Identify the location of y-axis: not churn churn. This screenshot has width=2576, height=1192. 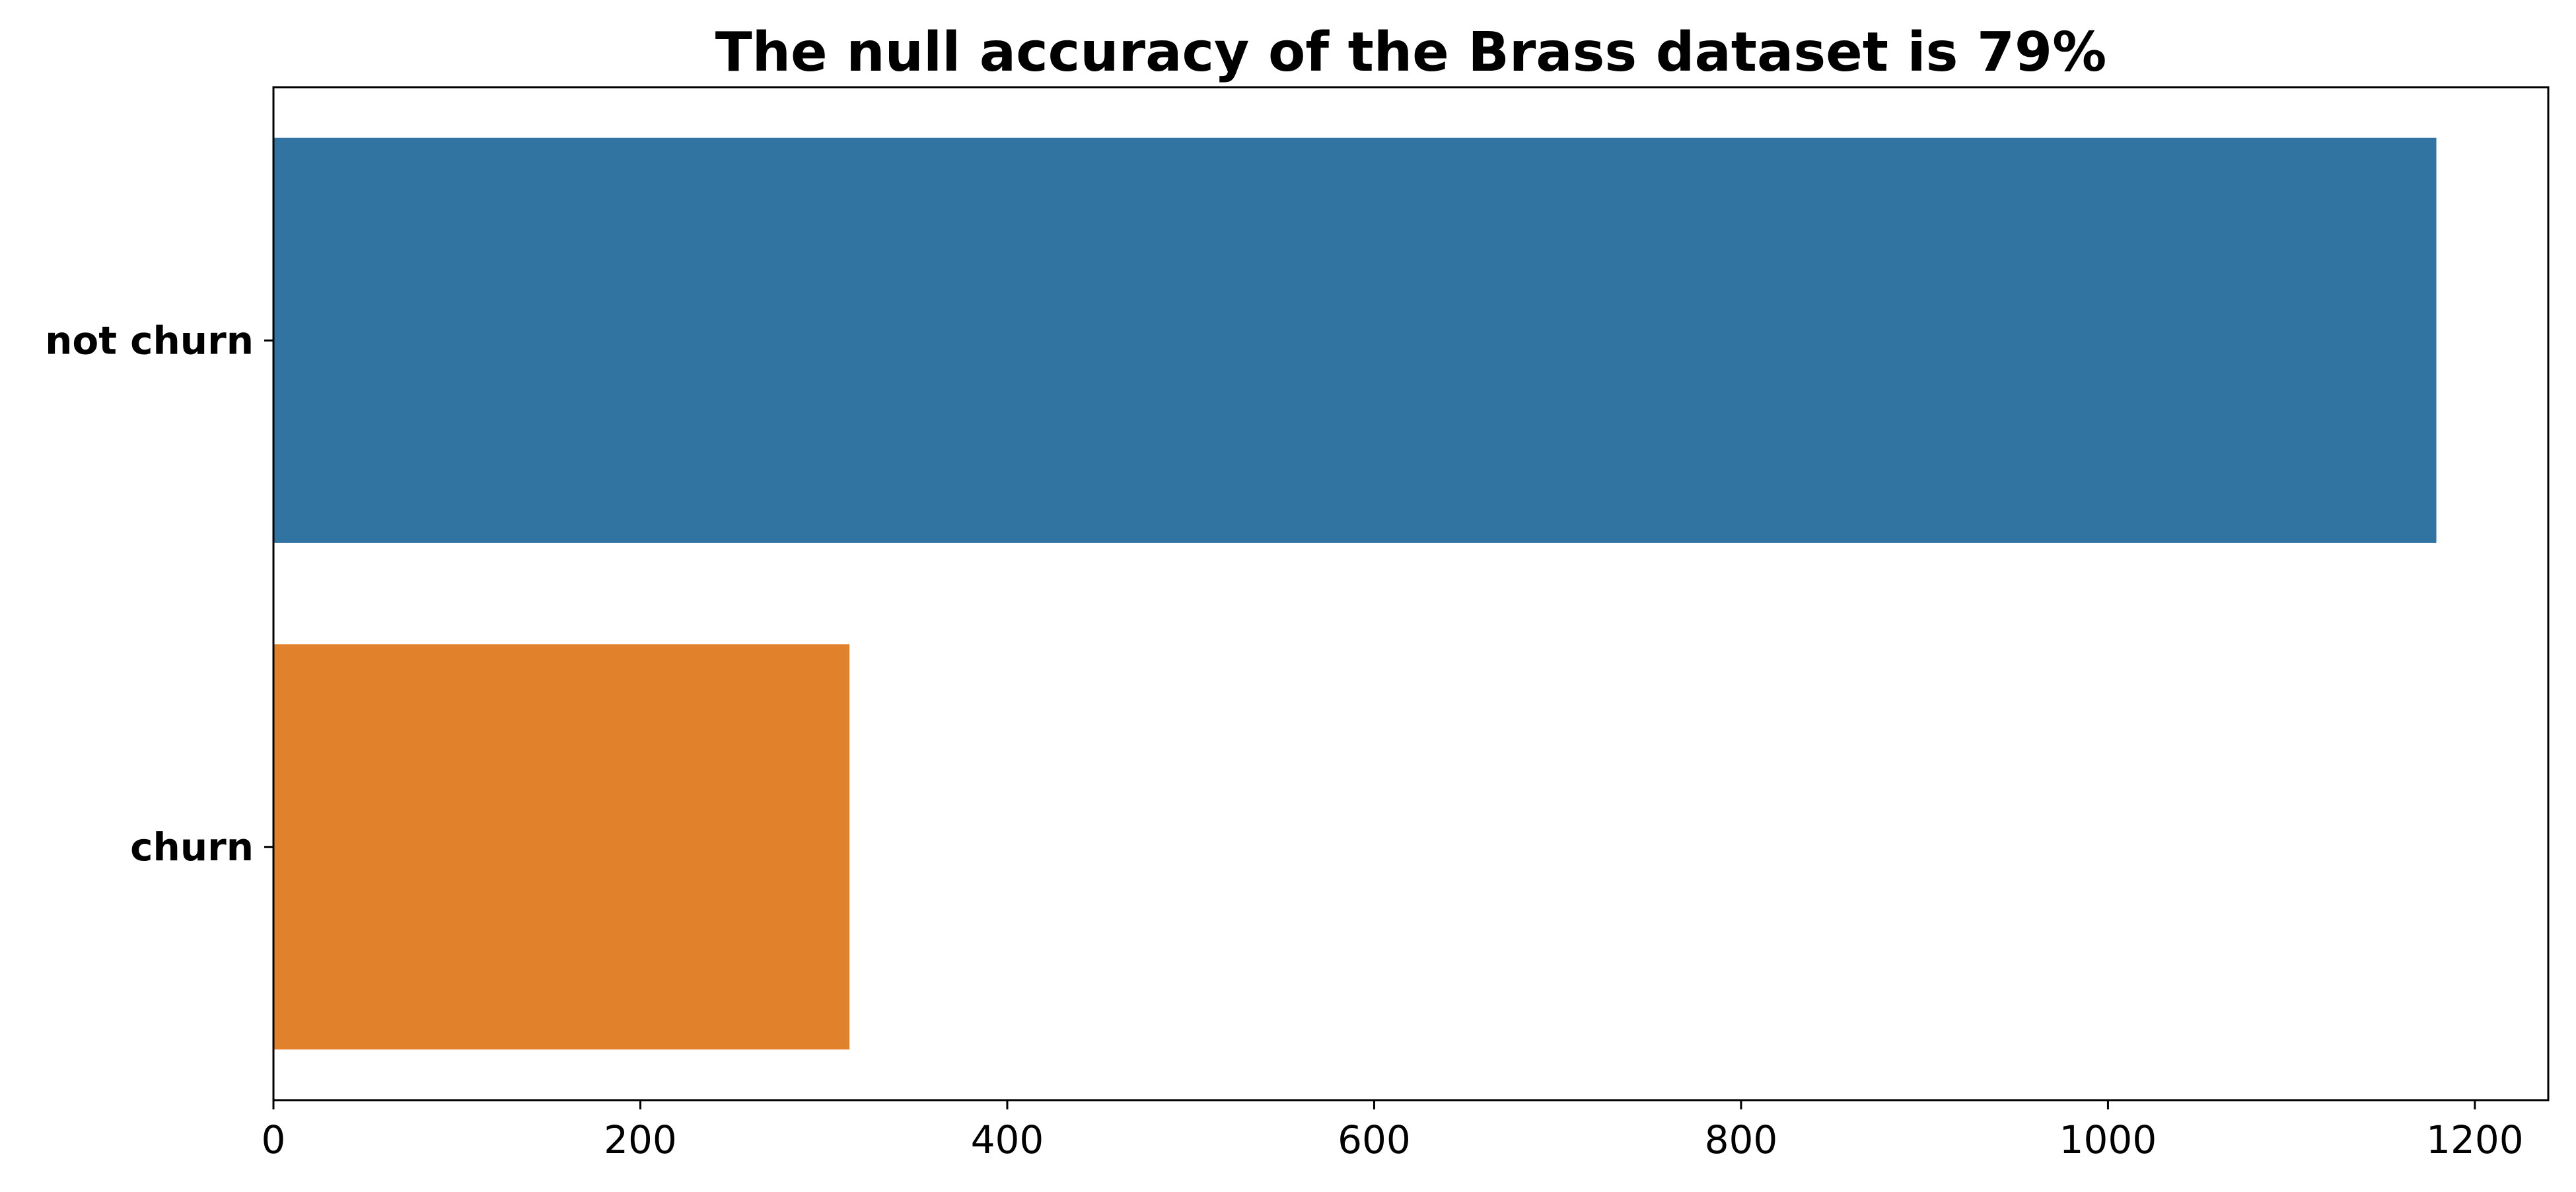
(159, 594).